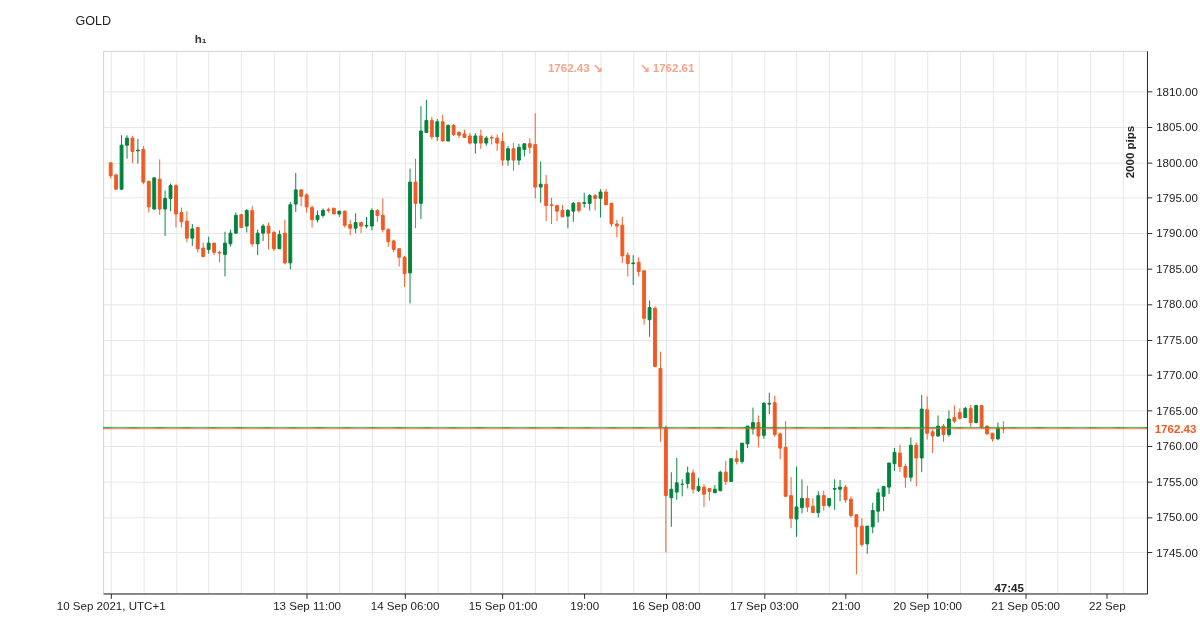 Image resolution: width=1200 pixels, height=627 pixels. What do you see at coordinates (1177, 375) in the screenshot?
I see `y-tick-label: 1770.00` at bounding box center [1177, 375].